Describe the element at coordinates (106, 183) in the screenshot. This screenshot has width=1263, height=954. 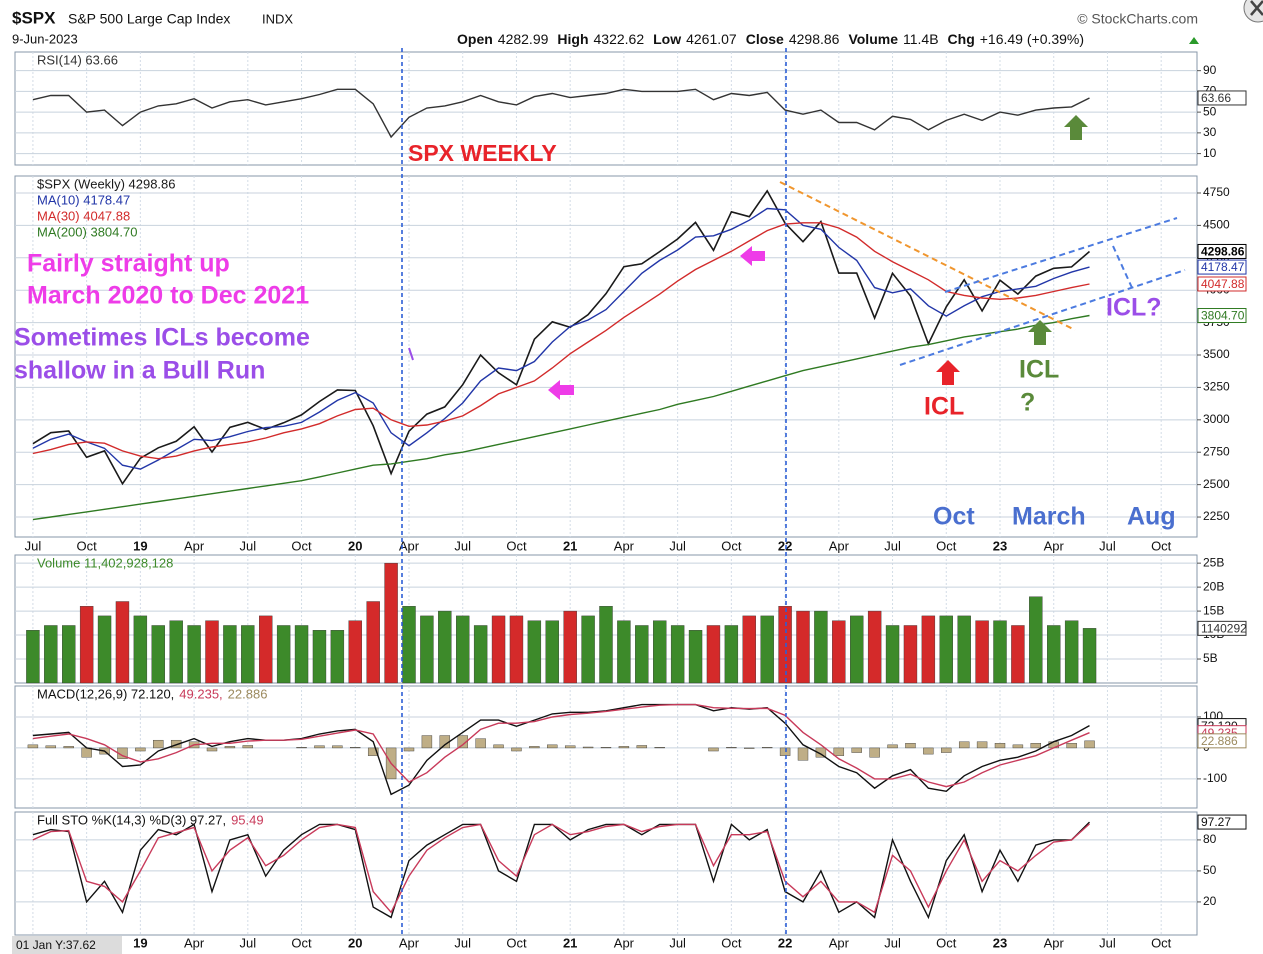
I see `legend-entry: $SPX (Weekly) 4298.86` at that location.